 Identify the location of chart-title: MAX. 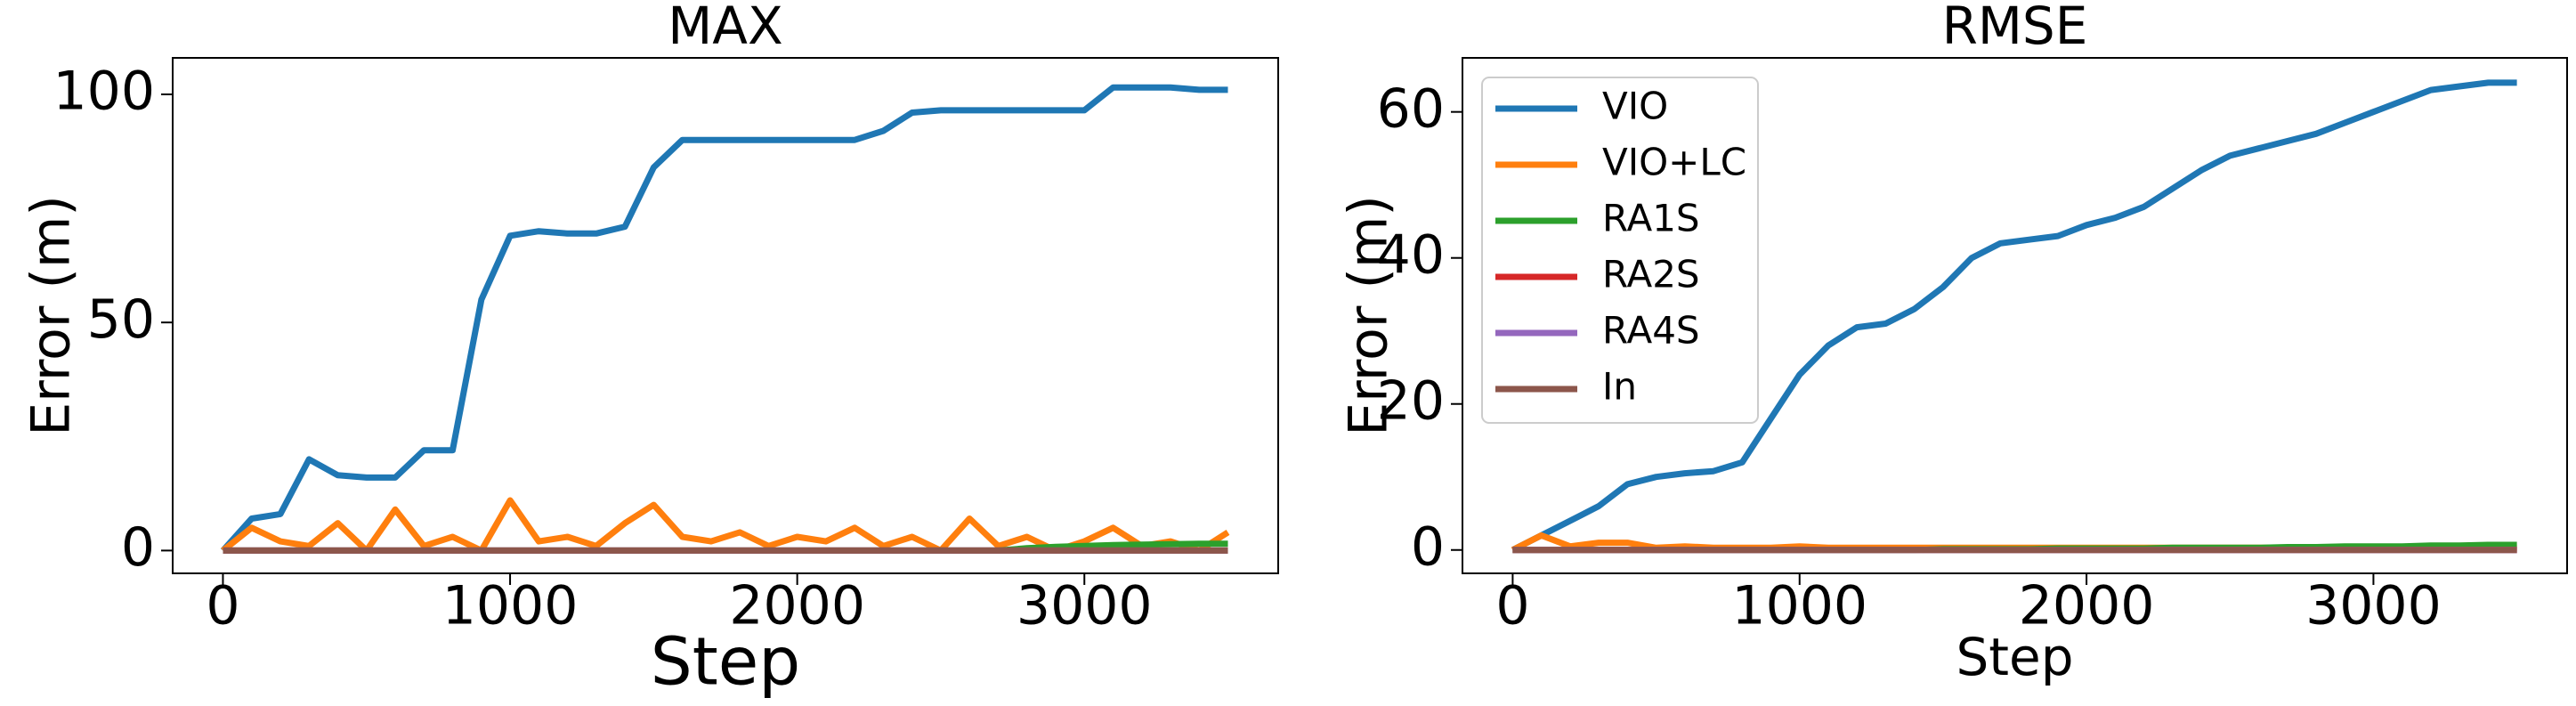
(725, 28).